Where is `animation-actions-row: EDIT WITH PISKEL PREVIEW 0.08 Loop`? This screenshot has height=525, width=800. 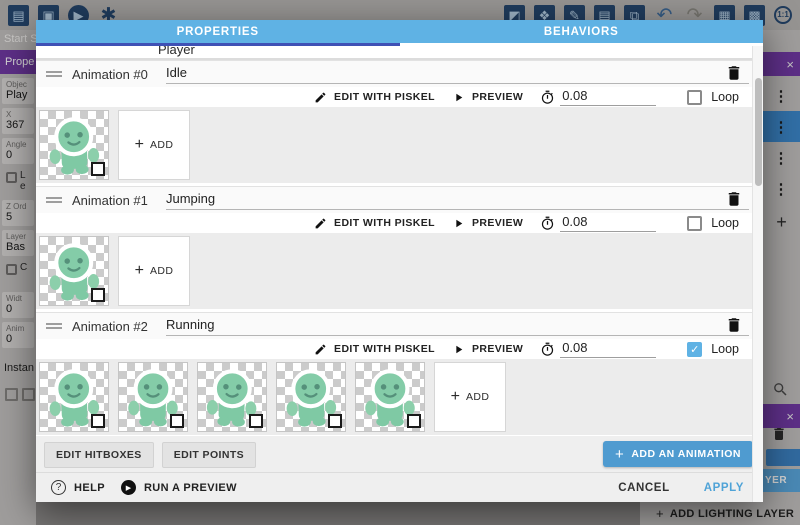
animation-actions-row: EDIT WITH PISKEL PREVIEW 0.08 Loop is located at coordinates (399, 349).